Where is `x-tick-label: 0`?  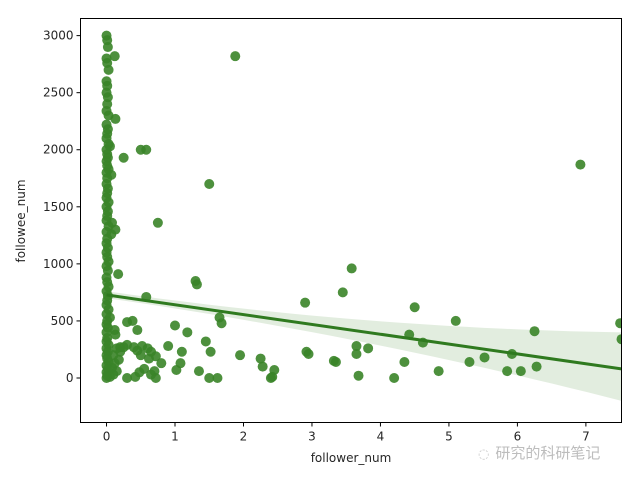
x-tick-label: 0 is located at coordinates (107, 437).